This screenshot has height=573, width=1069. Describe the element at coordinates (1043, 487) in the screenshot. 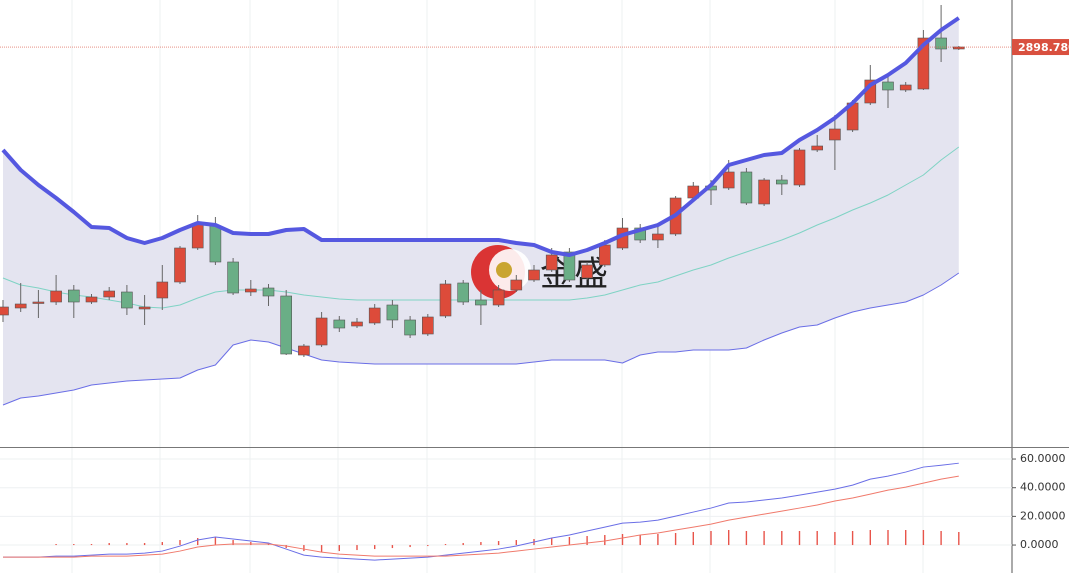

I see `y-tick-label: 40.0000` at that location.